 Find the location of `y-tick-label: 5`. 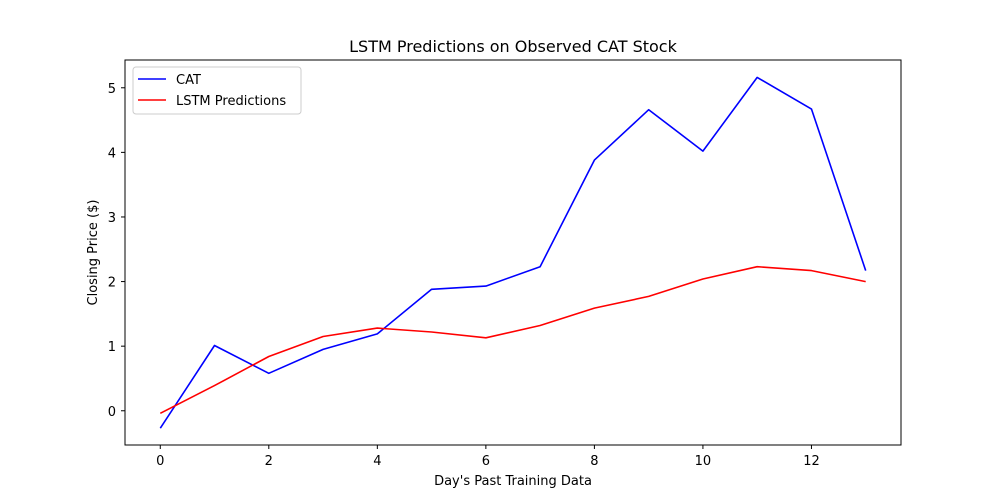

y-tick-label: 5 is located at coordinates (112, 89).